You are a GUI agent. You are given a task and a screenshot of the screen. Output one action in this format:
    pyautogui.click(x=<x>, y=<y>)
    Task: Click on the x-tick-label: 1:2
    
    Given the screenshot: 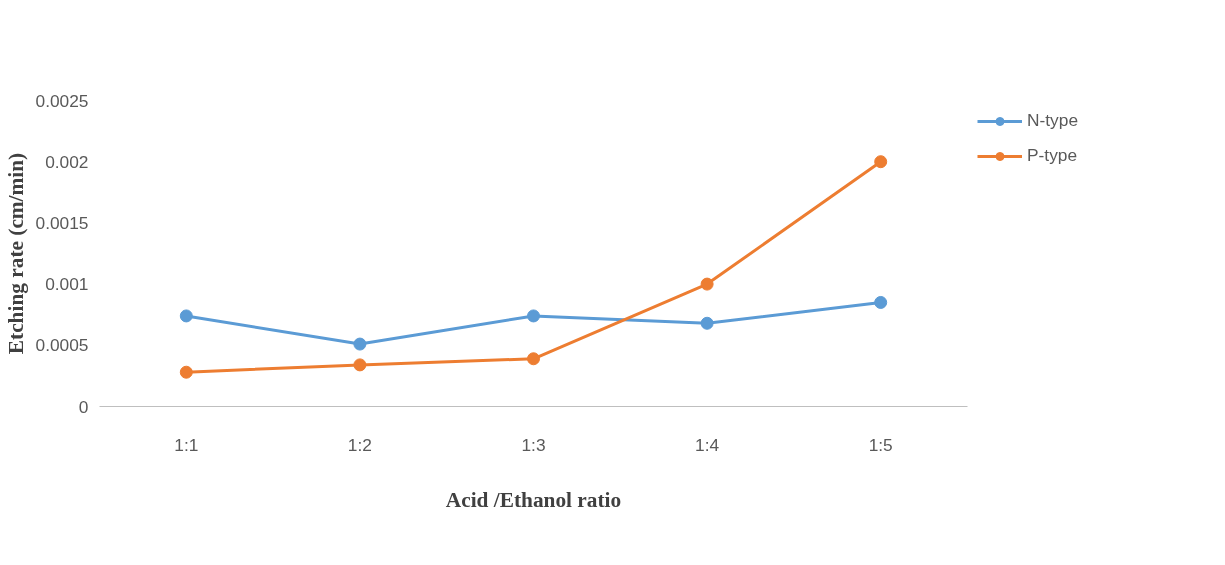 What is the action you would take?
    pyautogui.click(x=359, y=444)
    